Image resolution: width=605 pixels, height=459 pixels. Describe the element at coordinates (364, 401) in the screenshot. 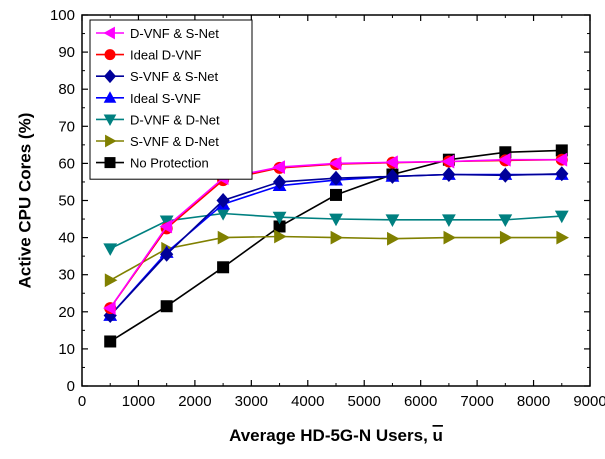

I see `x-tick-label: 5000` at that location.